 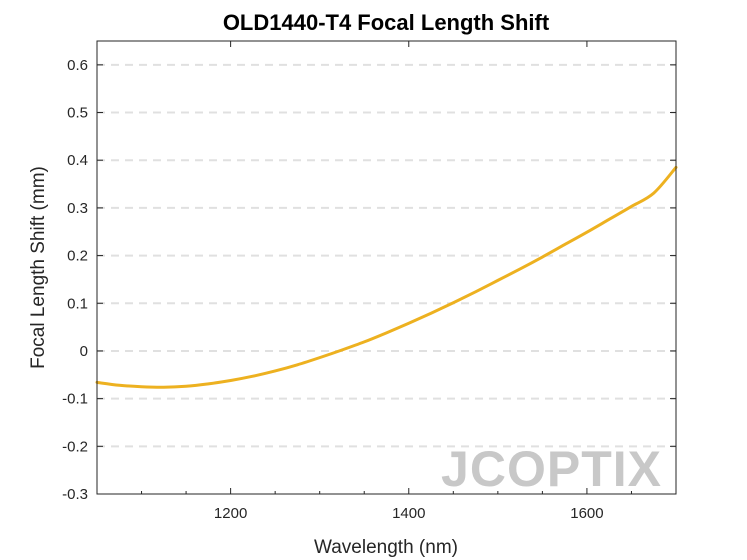 What do you see at coordinates (84, 351) in the screenshot?
I see `y-tick-label: 0` at bounding box center [84, 351].